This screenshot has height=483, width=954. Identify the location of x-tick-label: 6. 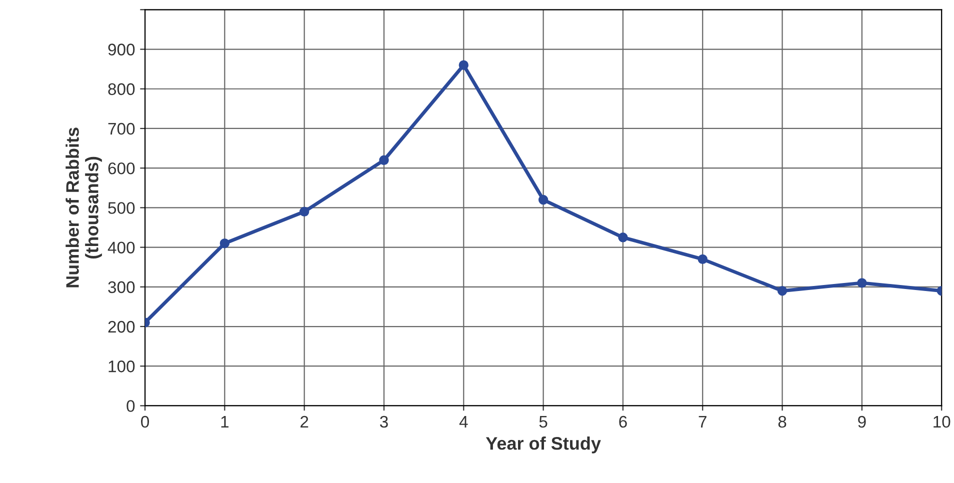
(623, 422).